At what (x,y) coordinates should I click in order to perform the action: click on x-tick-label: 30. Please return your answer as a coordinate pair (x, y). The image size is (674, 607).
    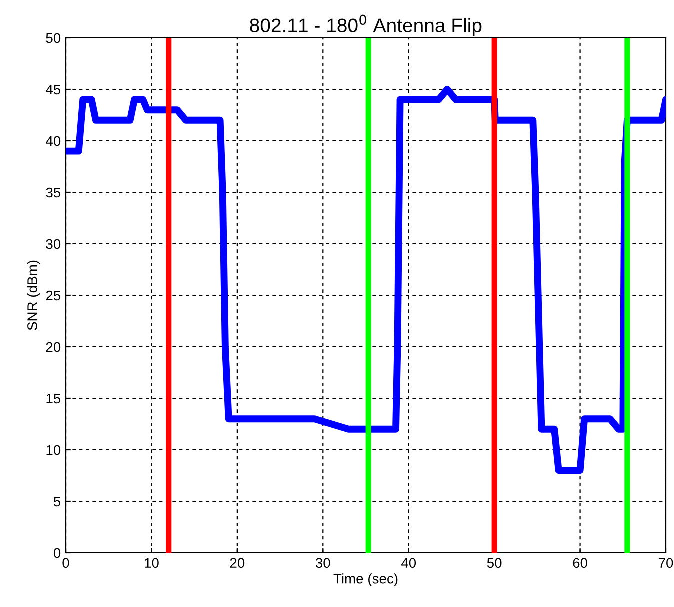
    Looking at the image, I should click on (323, 563).